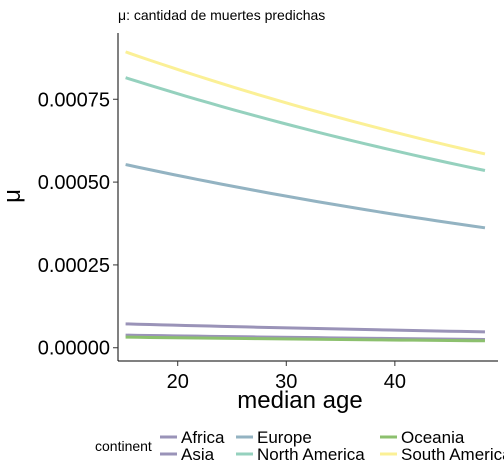 This screenshot has width=504, height=468. What do you see at coordinates (305, 328) in the screenshot?
I see `series-line-africa` at bounding box center [305, 328].